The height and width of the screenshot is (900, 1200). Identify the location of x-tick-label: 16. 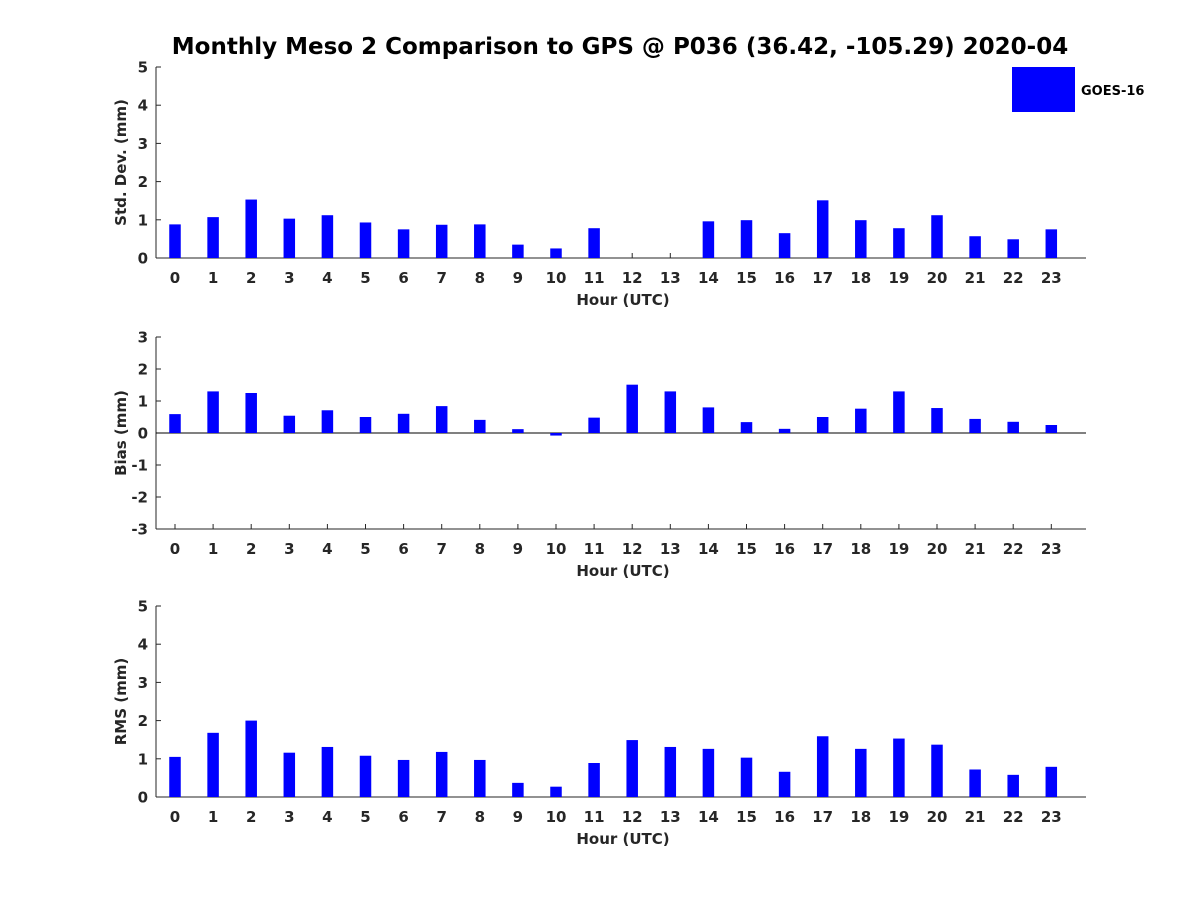
(784, 549).